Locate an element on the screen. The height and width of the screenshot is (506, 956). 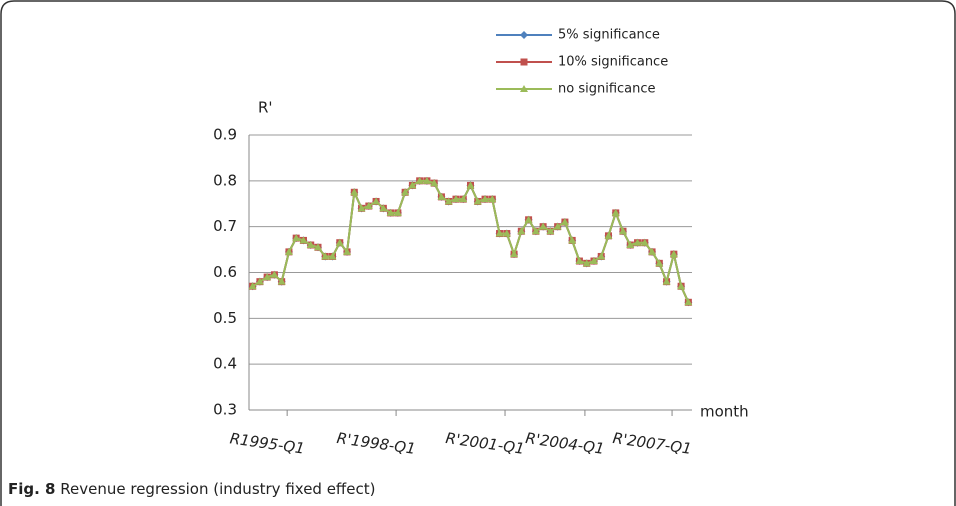
legend-label: 10% significance is located at coordinates (613, 62).